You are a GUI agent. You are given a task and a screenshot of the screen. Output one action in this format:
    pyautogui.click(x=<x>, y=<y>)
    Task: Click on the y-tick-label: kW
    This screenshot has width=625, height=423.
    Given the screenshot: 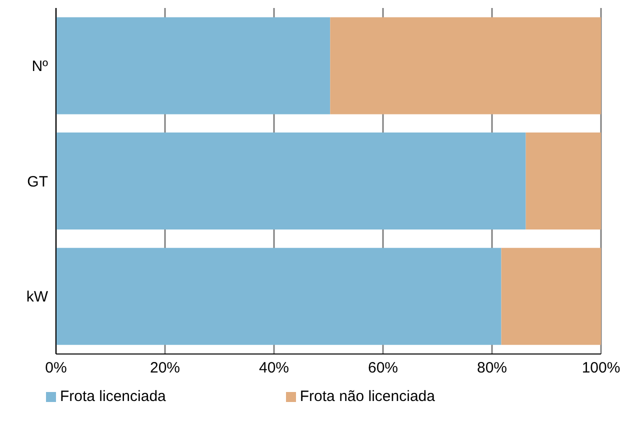 What is the action you would take?
    pyautogui.click(x=37, y=297)
    